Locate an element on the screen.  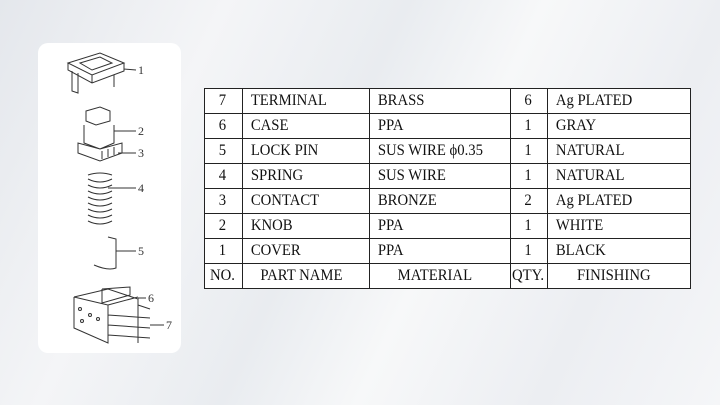
cell-part-name: LOCK PIN is located at coordinates (301, 151).